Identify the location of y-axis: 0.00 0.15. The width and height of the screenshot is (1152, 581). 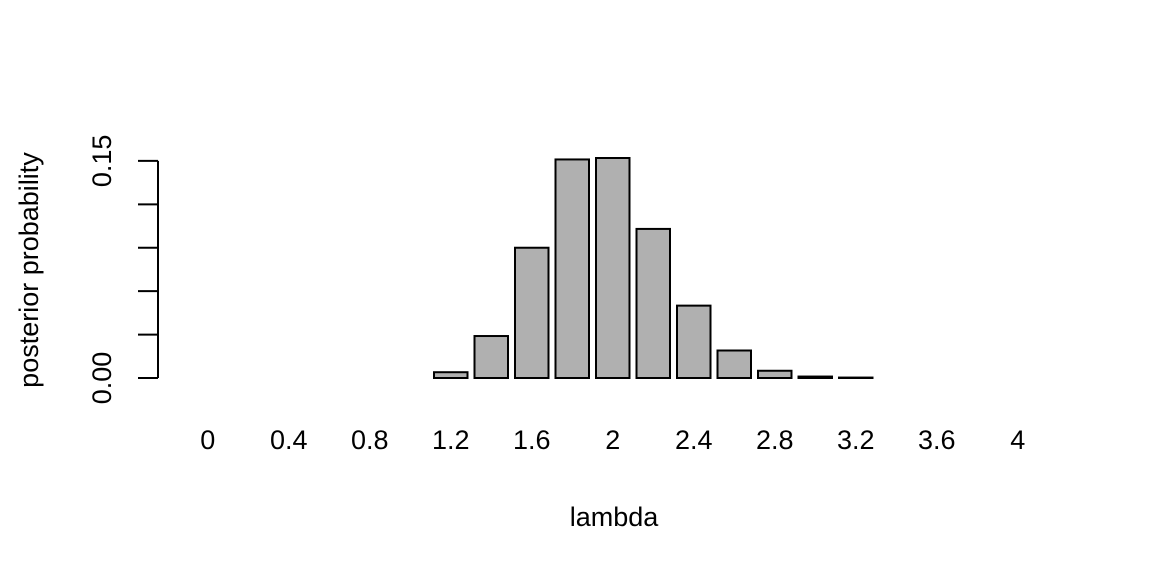
(122, 270).